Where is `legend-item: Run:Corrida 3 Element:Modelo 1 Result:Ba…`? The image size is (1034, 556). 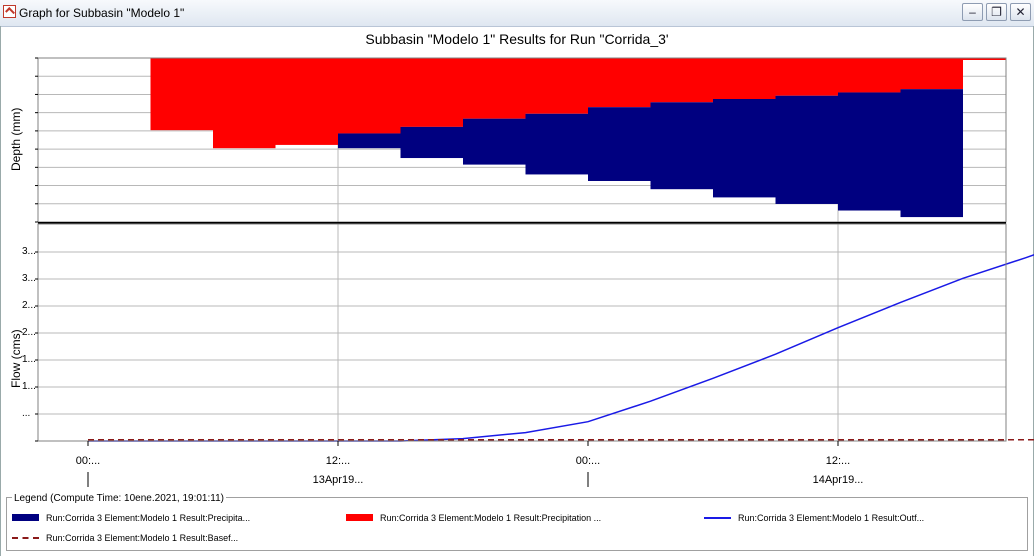
legend-item: Run:Corrida 3 Element:Modelo 1 Result:Ba… is located at coordinates (142, 538).